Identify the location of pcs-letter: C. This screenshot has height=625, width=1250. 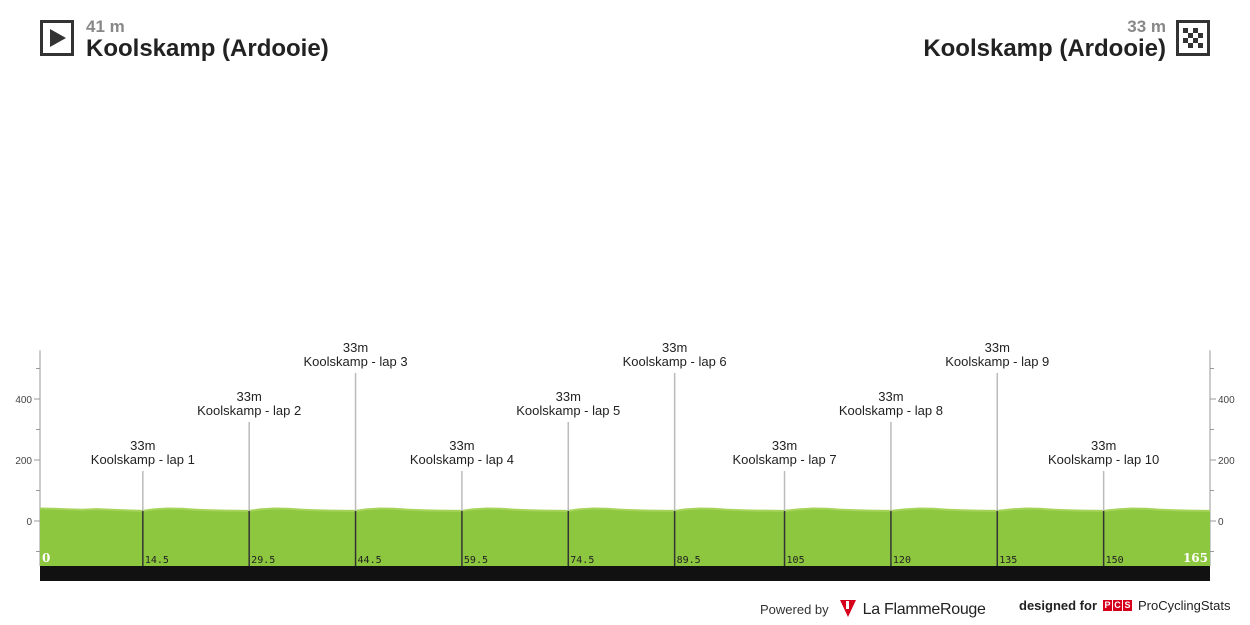
(1118, 605).